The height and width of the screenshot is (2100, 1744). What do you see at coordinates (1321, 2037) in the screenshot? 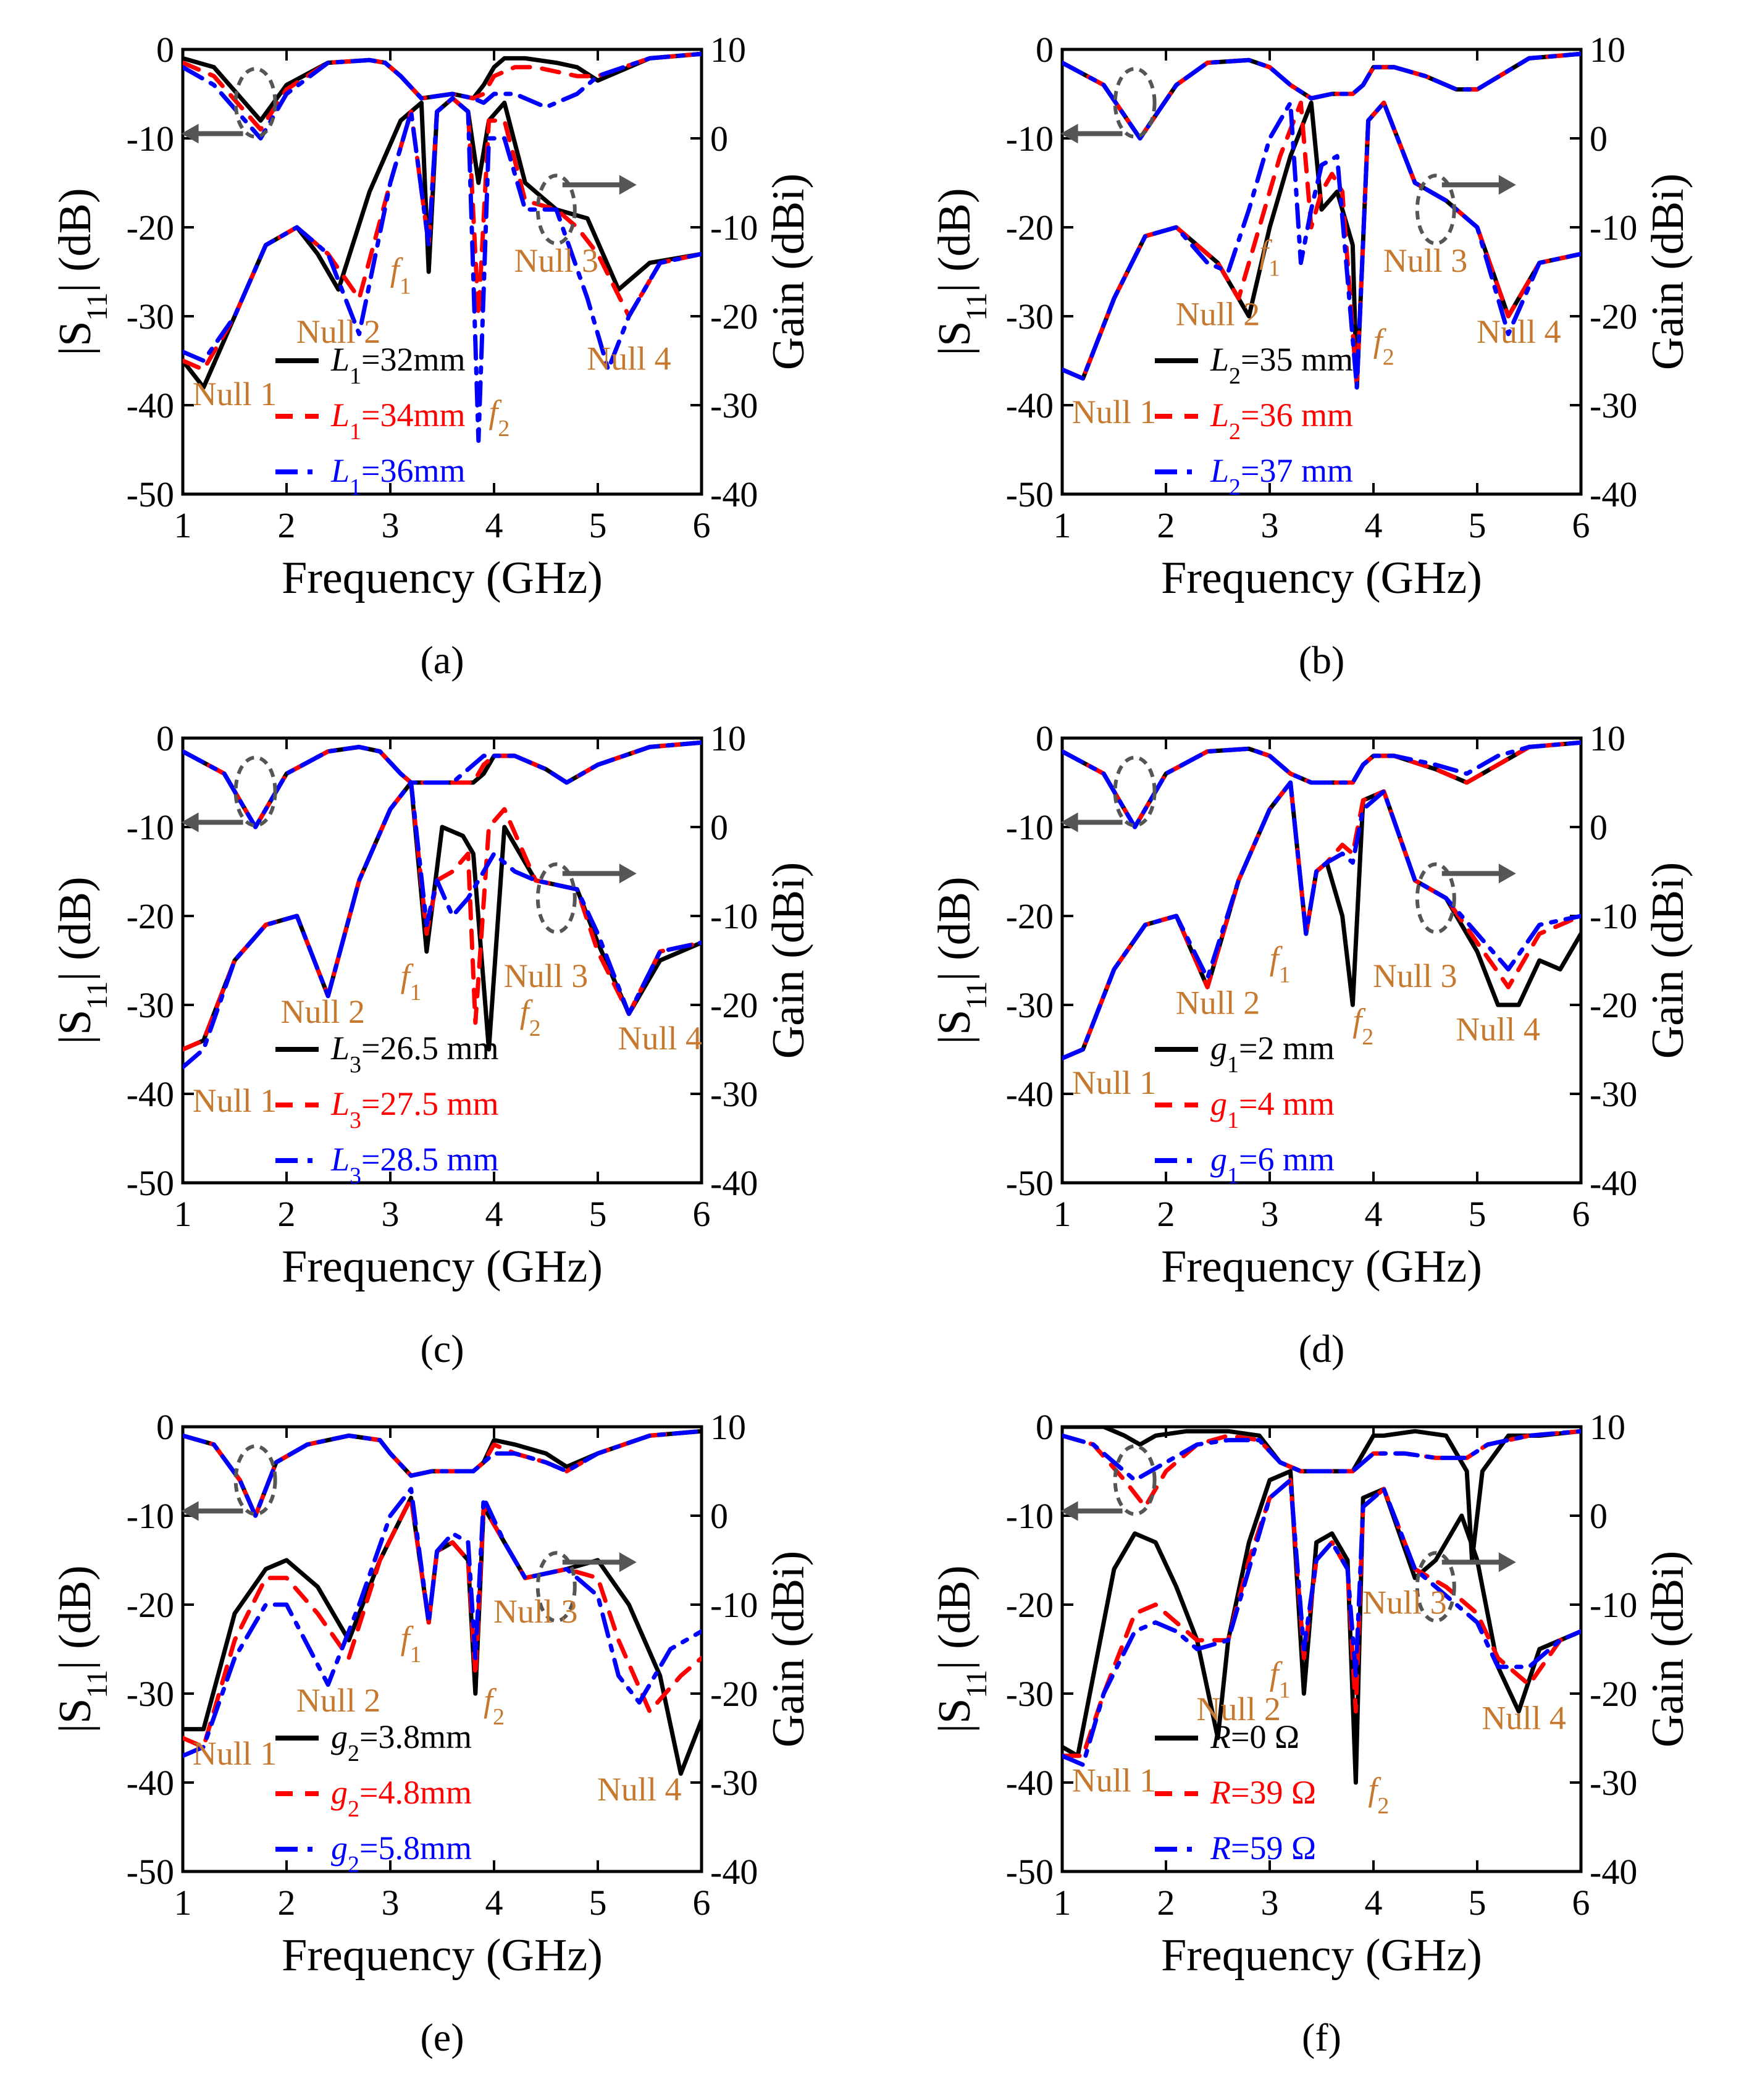
I see `panel-caption: (f)` at bounding box center [1321, 2037].